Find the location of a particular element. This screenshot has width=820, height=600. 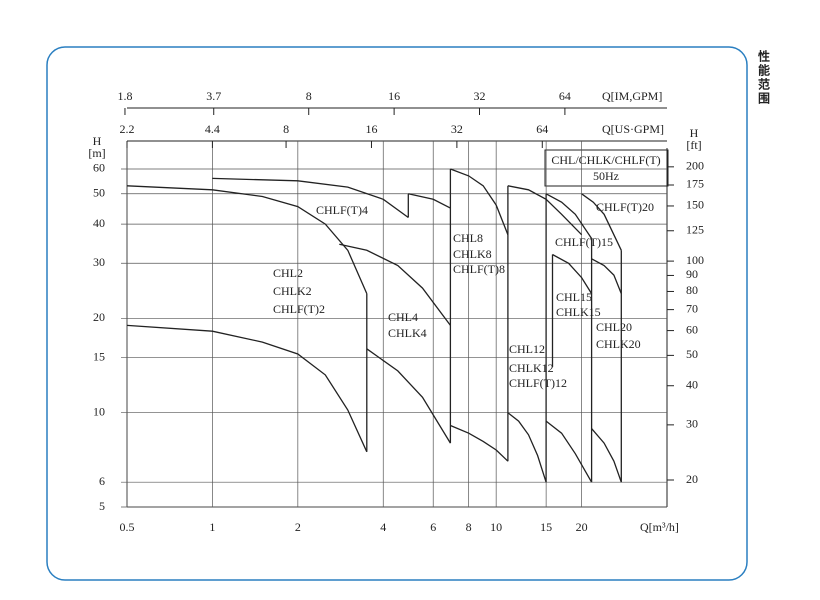

x3-tick-label: 64 is located at coordinates (565, 96).